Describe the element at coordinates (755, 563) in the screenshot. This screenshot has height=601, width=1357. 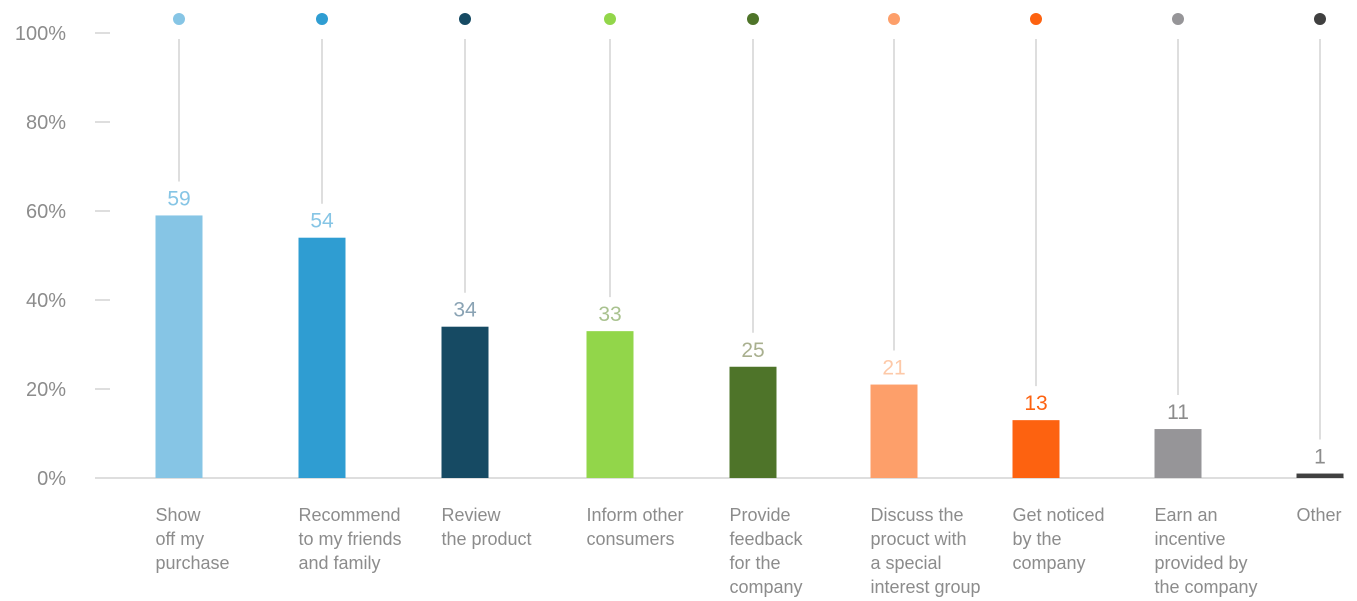
I see `category-label-line: for the` at that location.